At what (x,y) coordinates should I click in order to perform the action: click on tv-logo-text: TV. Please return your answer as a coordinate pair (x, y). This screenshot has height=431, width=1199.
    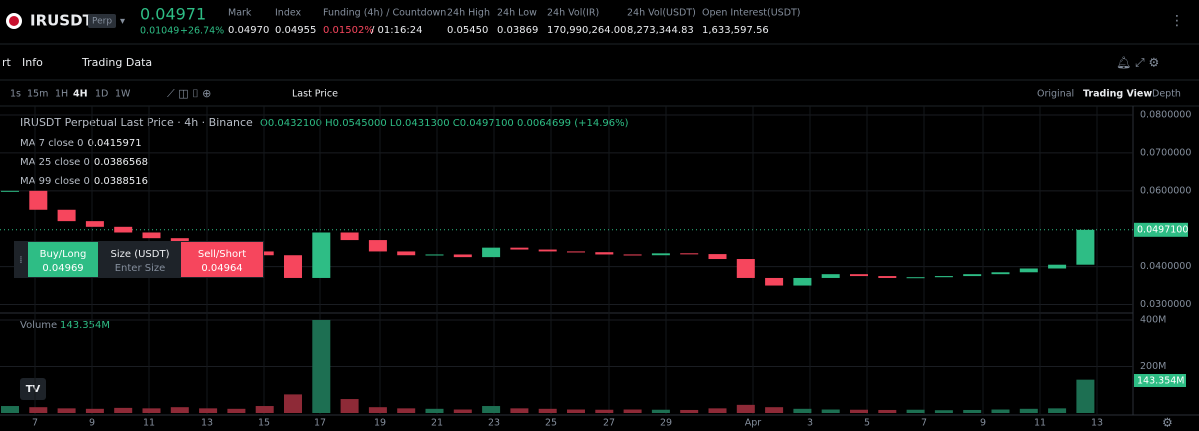
    Looking at the image, I should click on (33, 389).